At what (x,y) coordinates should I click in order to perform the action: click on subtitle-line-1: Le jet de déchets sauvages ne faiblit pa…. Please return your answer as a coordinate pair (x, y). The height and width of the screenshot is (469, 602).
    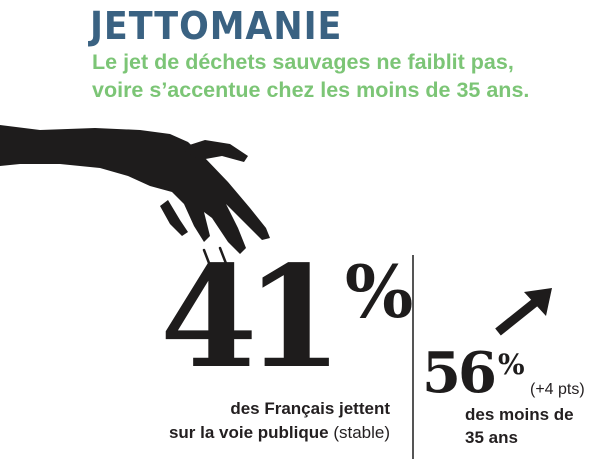
    Looking at the image, I should click on (303, 62).